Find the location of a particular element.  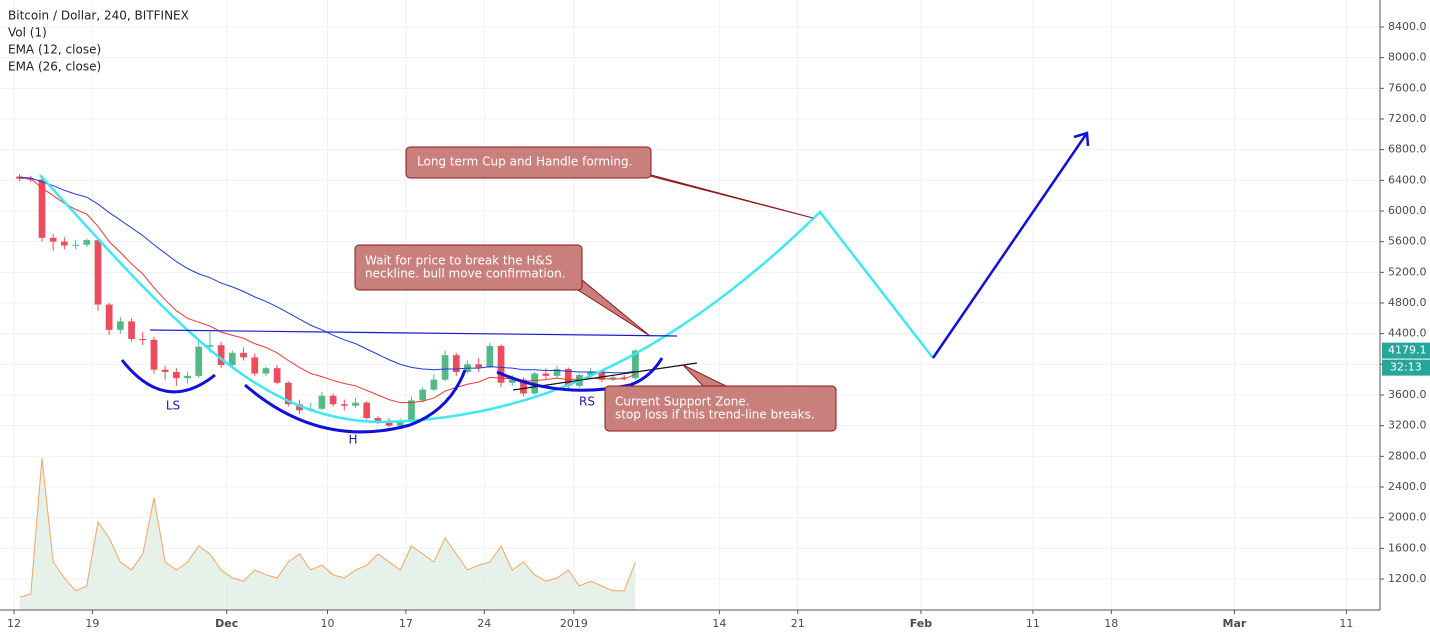

x-tick-label: 12 is located at coordinates (14, 623).